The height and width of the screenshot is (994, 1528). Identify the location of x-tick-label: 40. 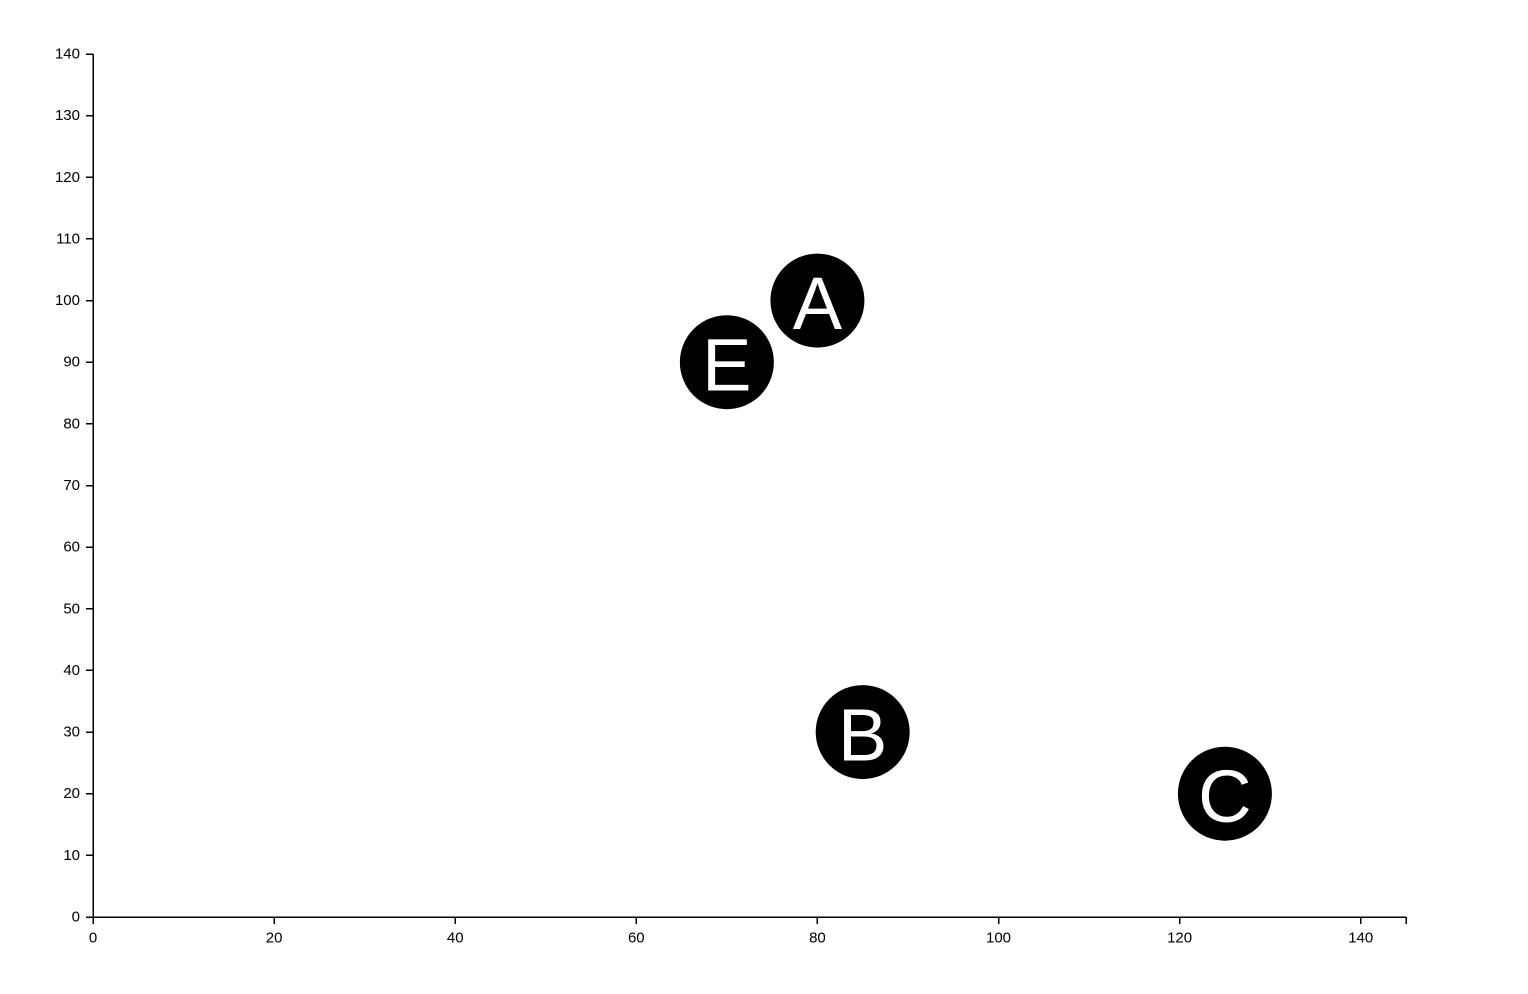
(455, 938).